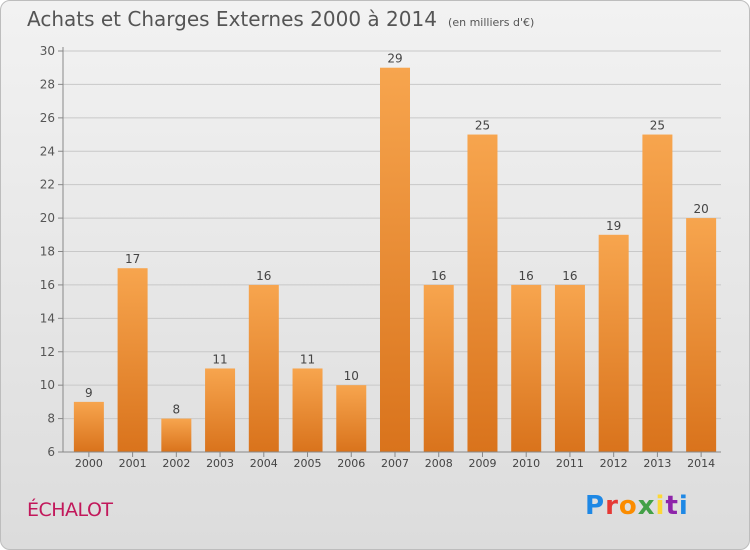 This screenshot has height=550, width=750. I want to click on x-tick-label: 2012, so click(614, 463).